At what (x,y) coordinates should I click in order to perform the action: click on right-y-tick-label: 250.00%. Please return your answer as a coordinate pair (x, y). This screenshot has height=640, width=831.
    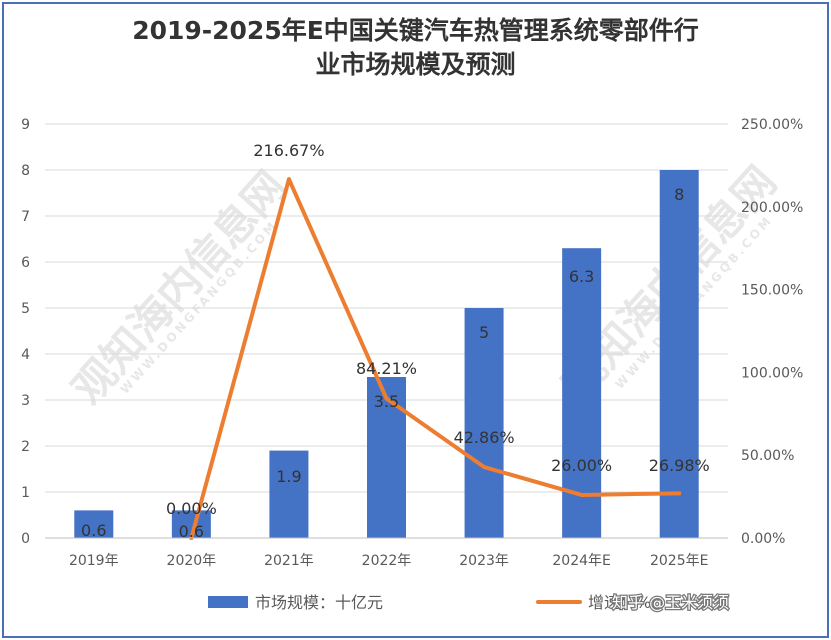
    Looking at the image, I should click on (772, 125).